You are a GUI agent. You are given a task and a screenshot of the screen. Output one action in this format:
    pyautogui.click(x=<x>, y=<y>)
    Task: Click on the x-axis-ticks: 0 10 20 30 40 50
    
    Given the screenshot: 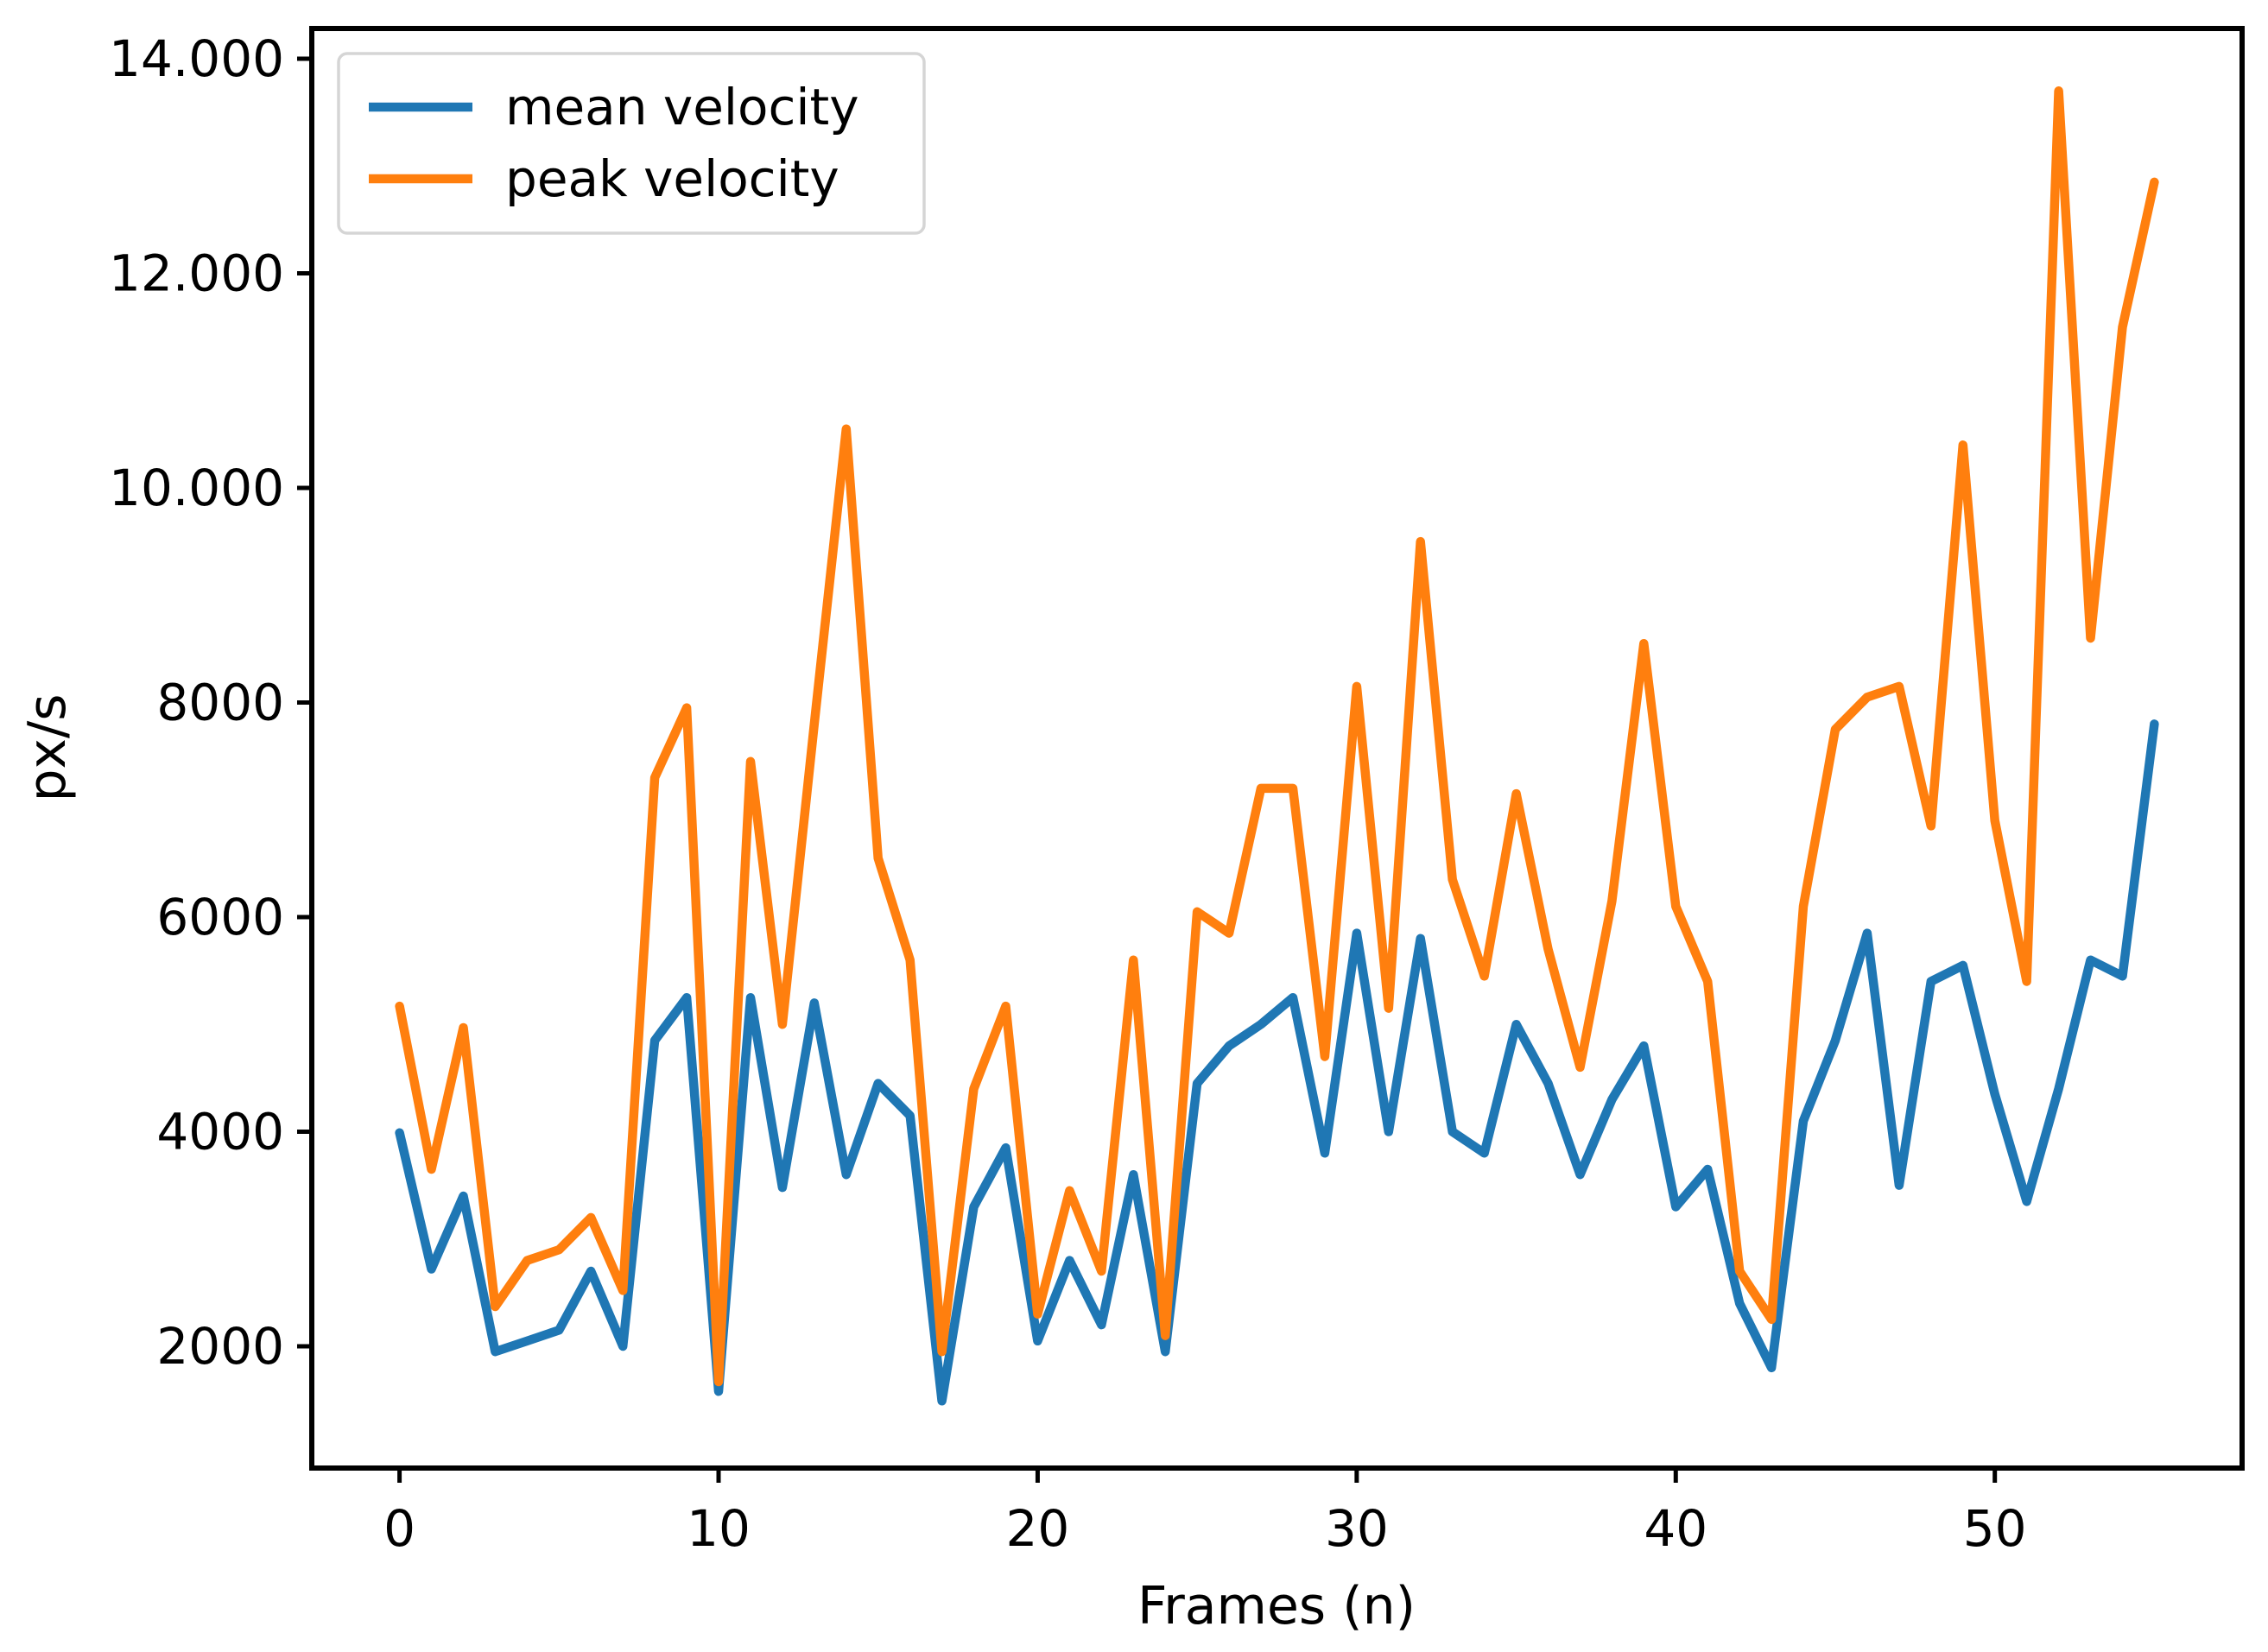 What is the action you would take?
    pyautogui.click(x=1205, y=1513)
    